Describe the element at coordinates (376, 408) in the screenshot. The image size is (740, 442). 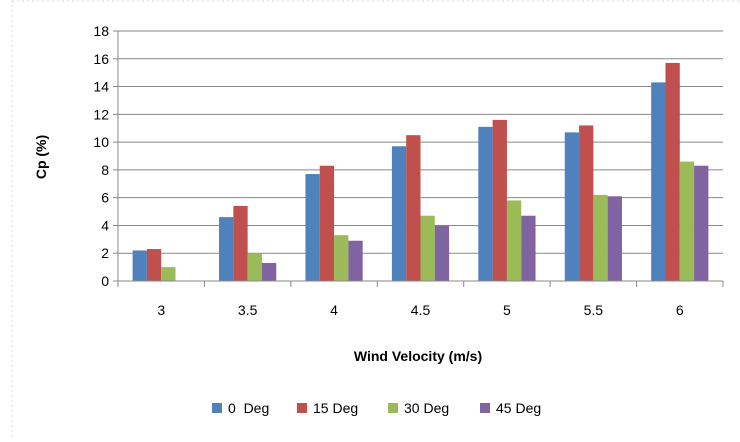
I see `legend: 0 Deg 15 Deg 30 Deg 45 Deg` at that location.